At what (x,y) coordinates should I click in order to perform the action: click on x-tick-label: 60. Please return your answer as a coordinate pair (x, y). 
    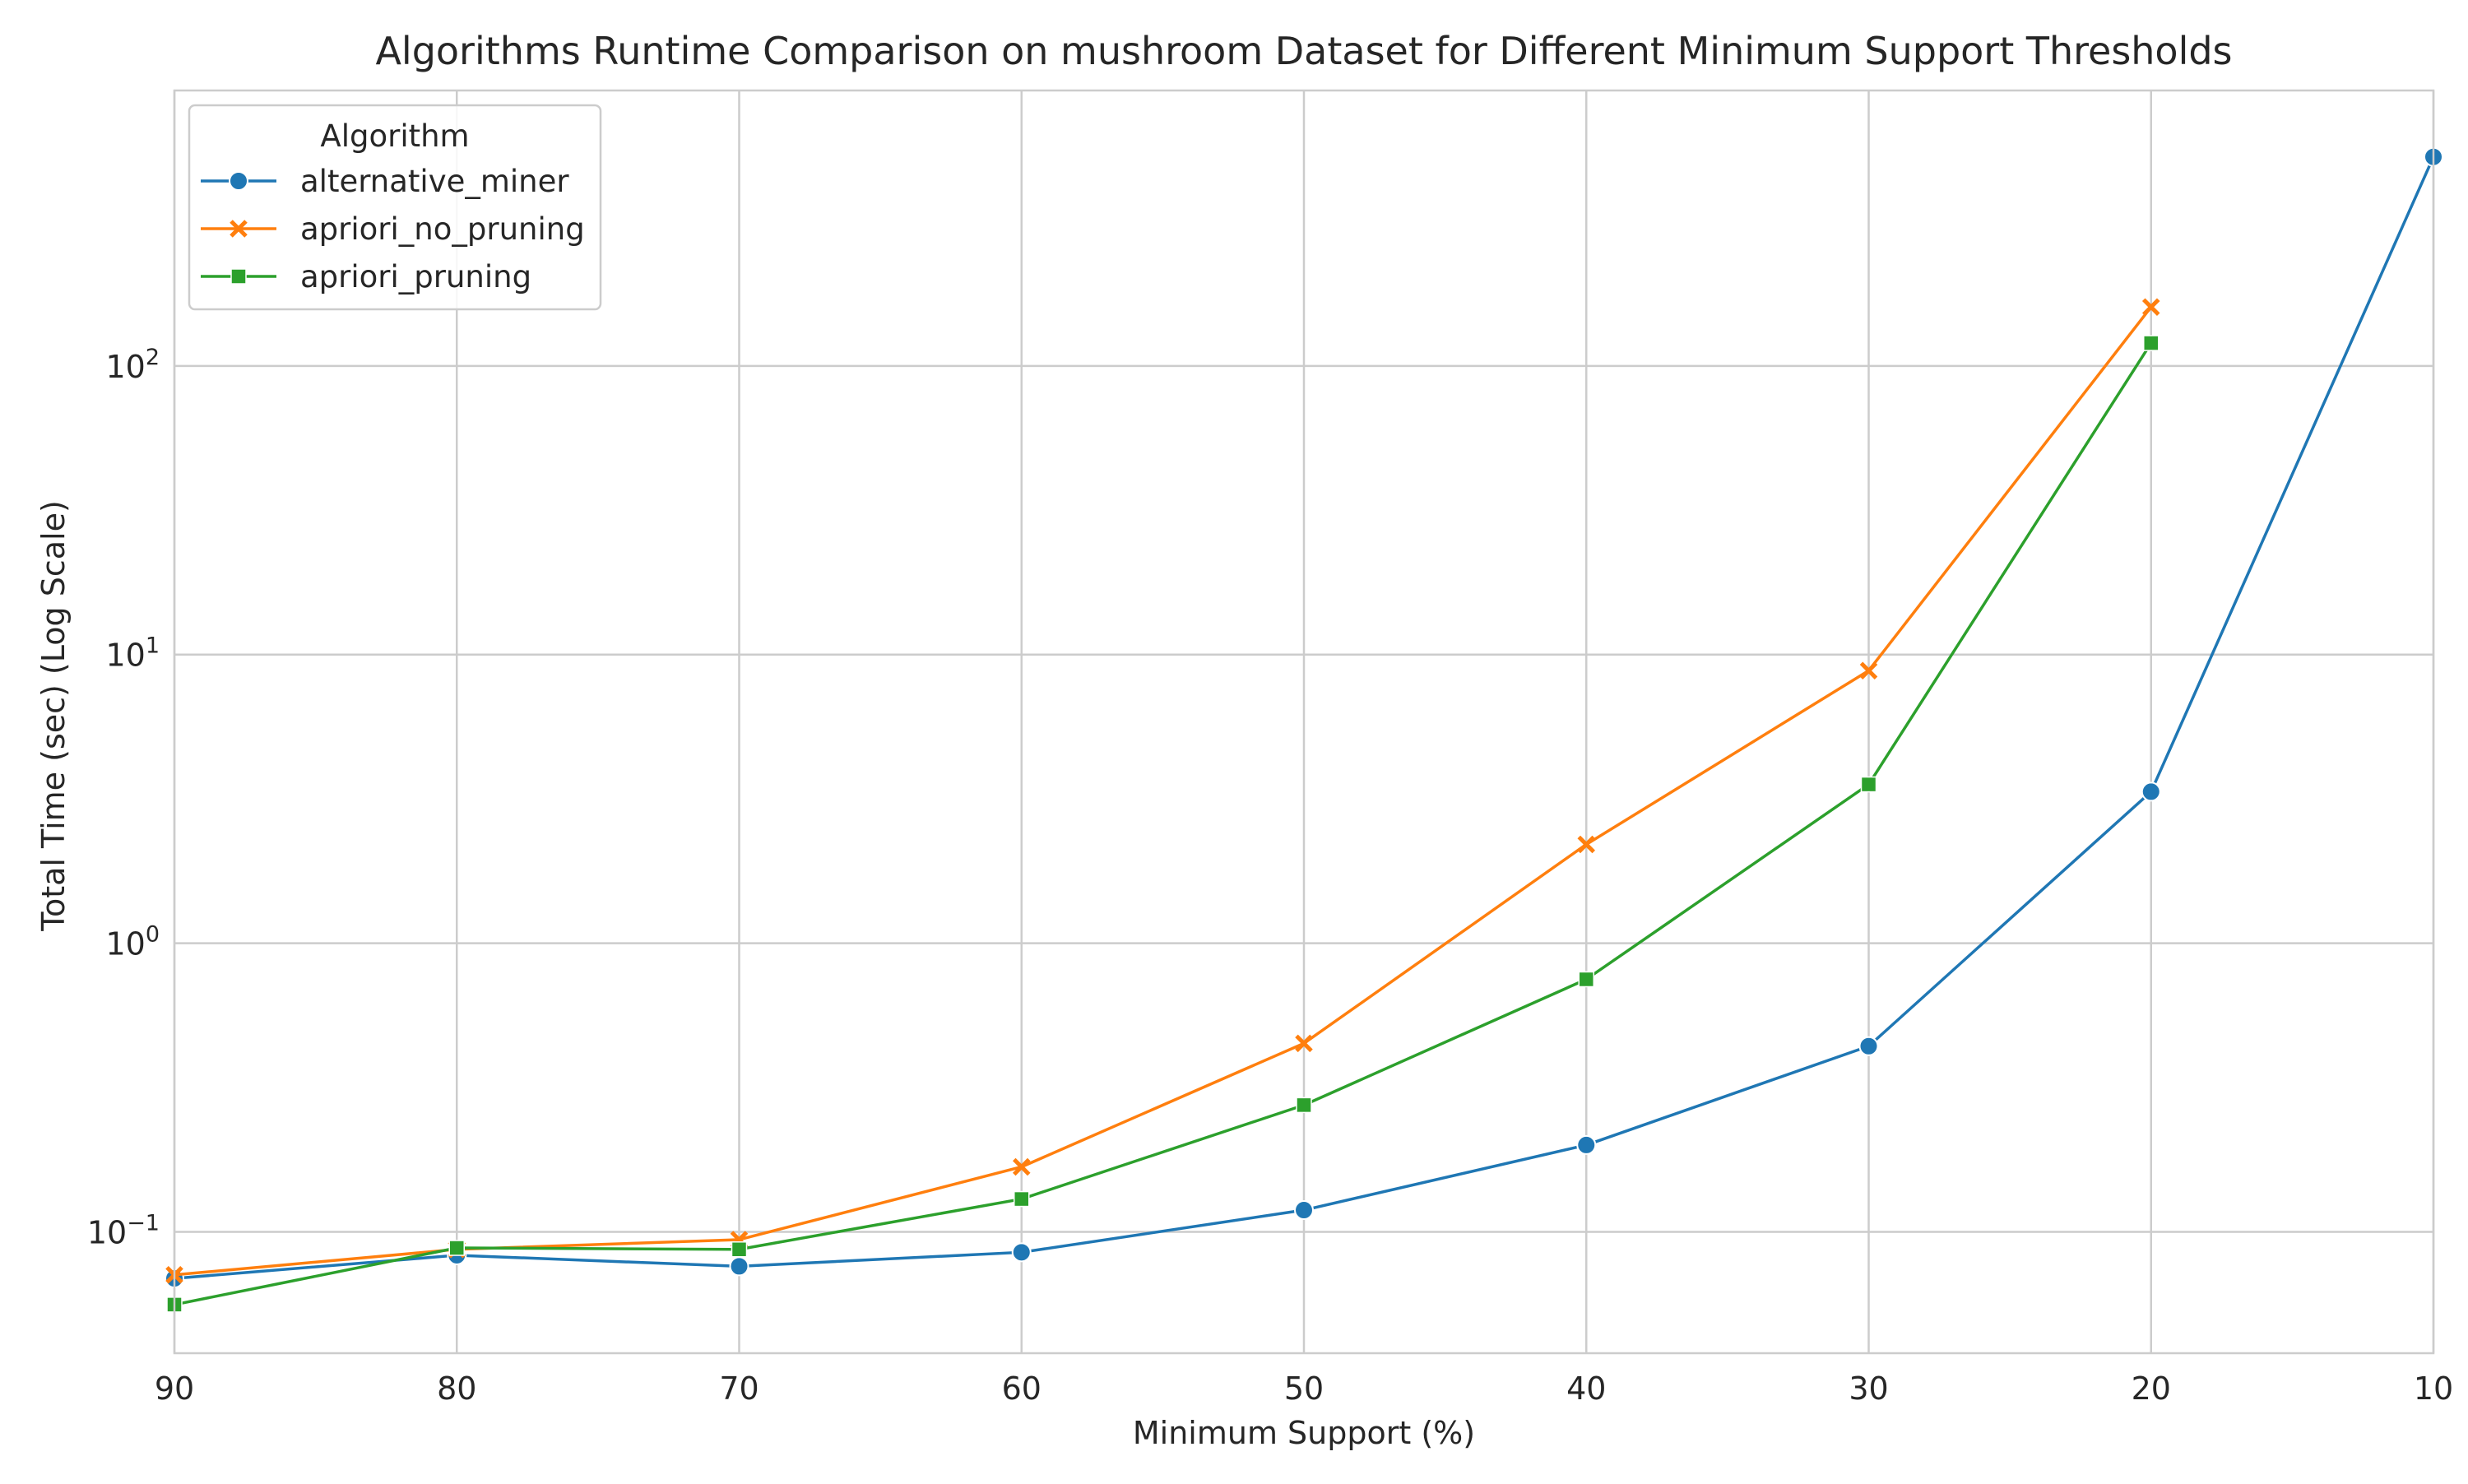
    Looking at the image, I should click on (1022, 1388).